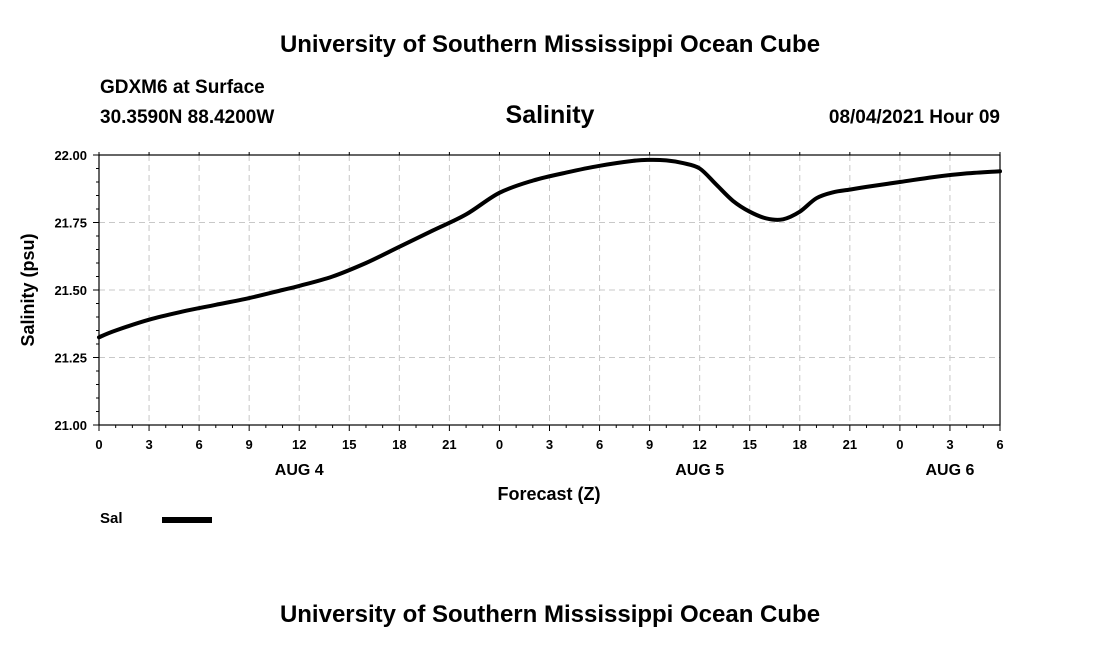  What do you see at coordinates (28, 289) in the screenshot?
I see `y-axis-label: Salinity (psu)` at bounding box center [28, 289].